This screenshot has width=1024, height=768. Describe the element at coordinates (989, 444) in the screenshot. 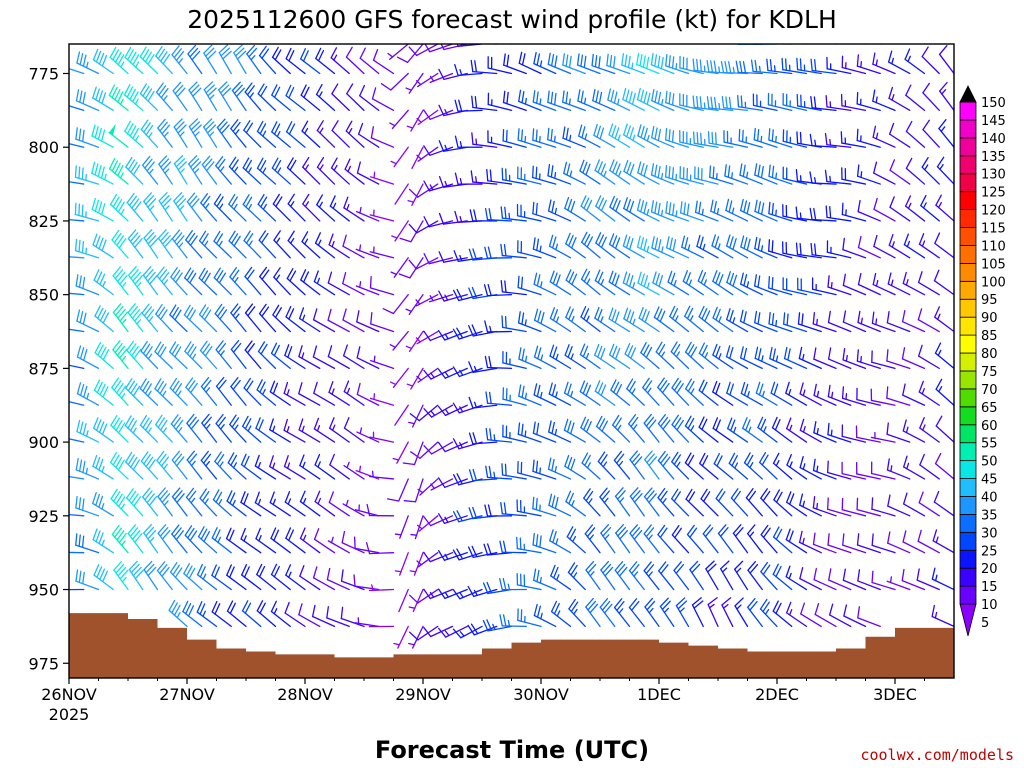

I see `colorbar-label: 55` at that location.